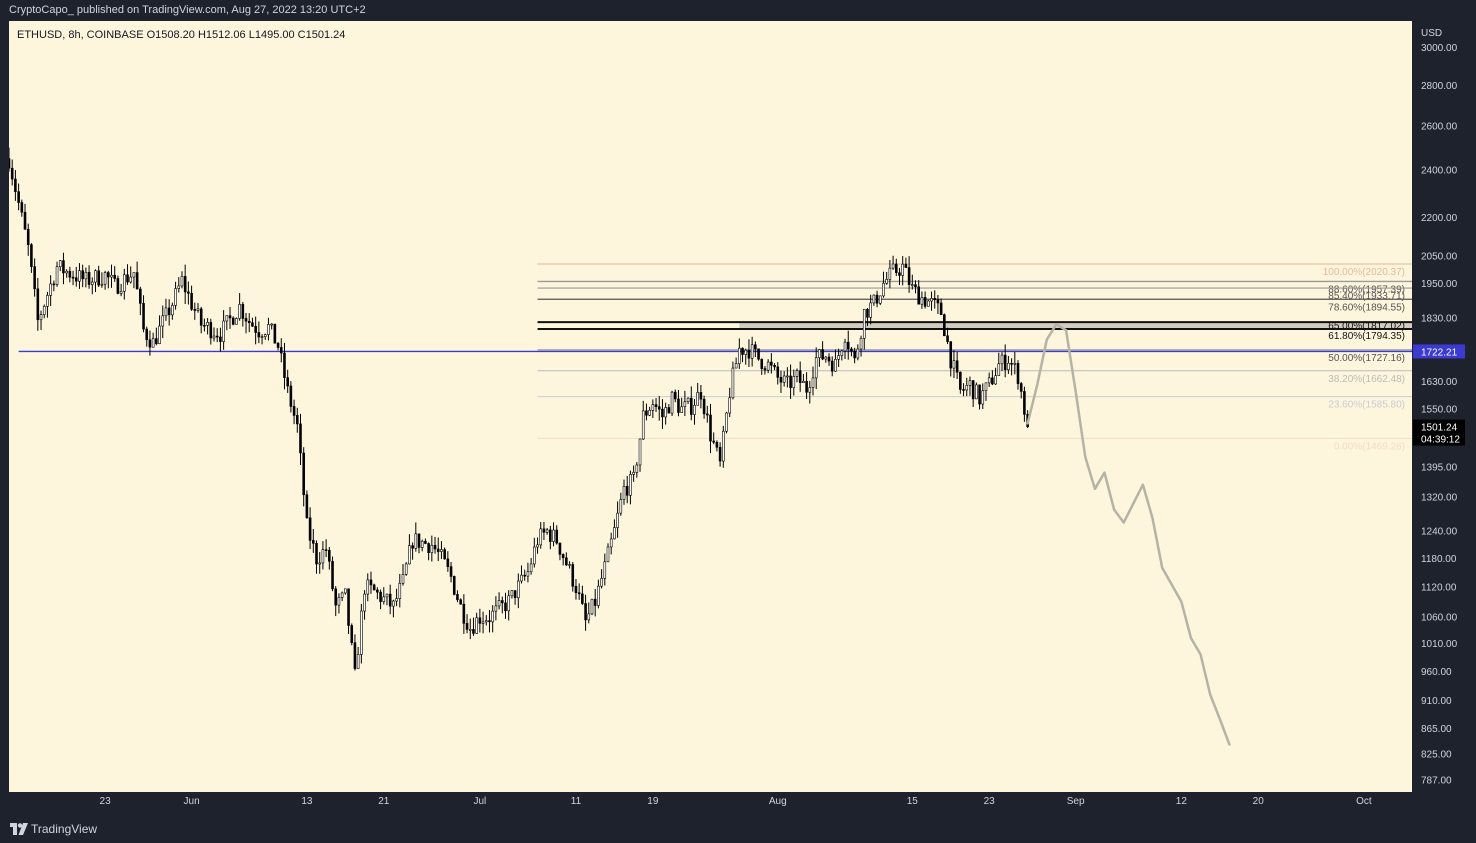  What do you see at coordinates (1439, 498) in the screenshot?
I see `y-axis-tick-label: 1320.00` at bounding box center [1439, 498].